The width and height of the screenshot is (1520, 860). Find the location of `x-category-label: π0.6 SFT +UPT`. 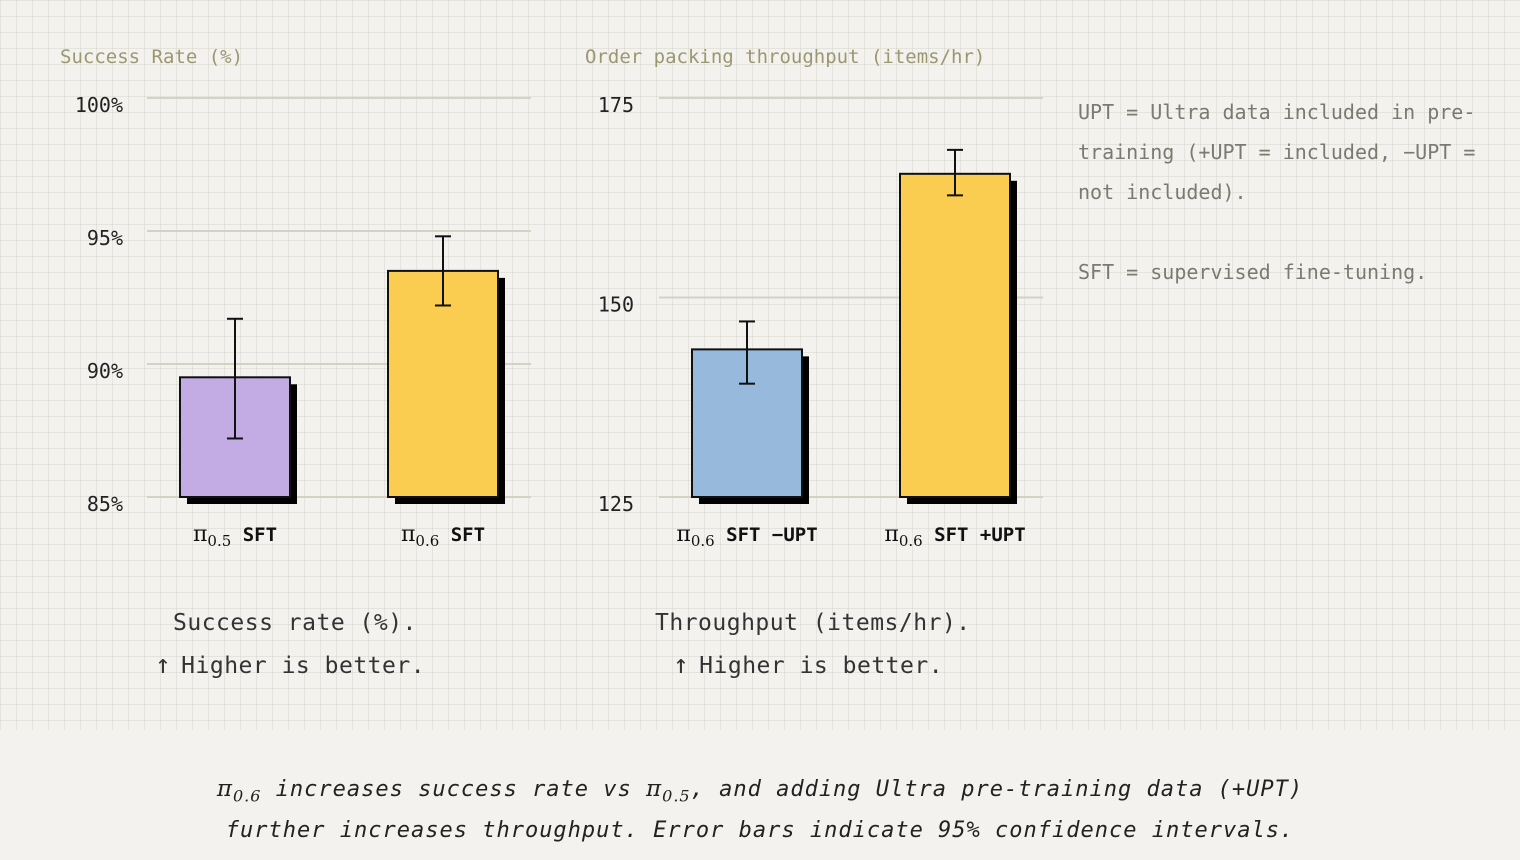

x-category-label: π0.6 SFT +UPT is located at coordinates (954, 536).